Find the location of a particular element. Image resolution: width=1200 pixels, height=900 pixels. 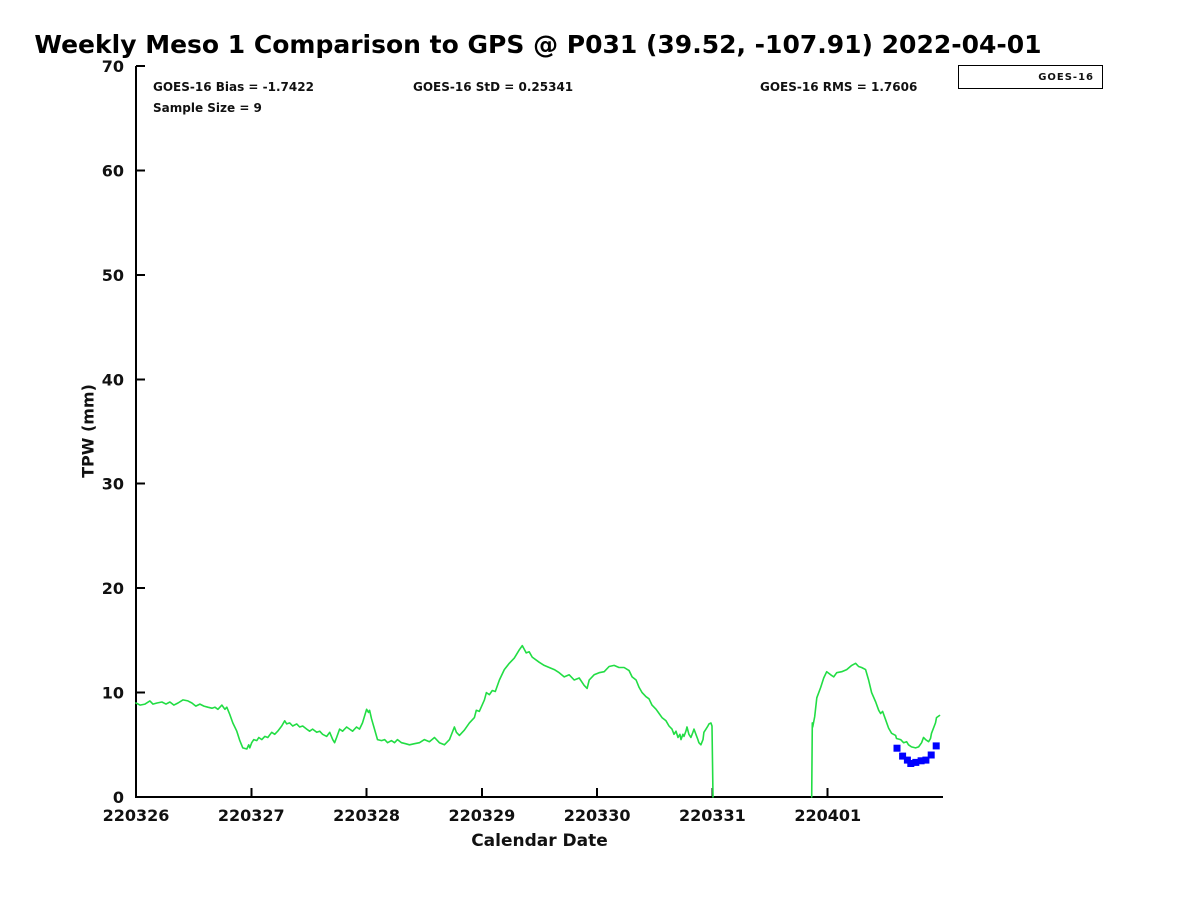

y-tick-label: 40 is located at coordinates (113, 379).